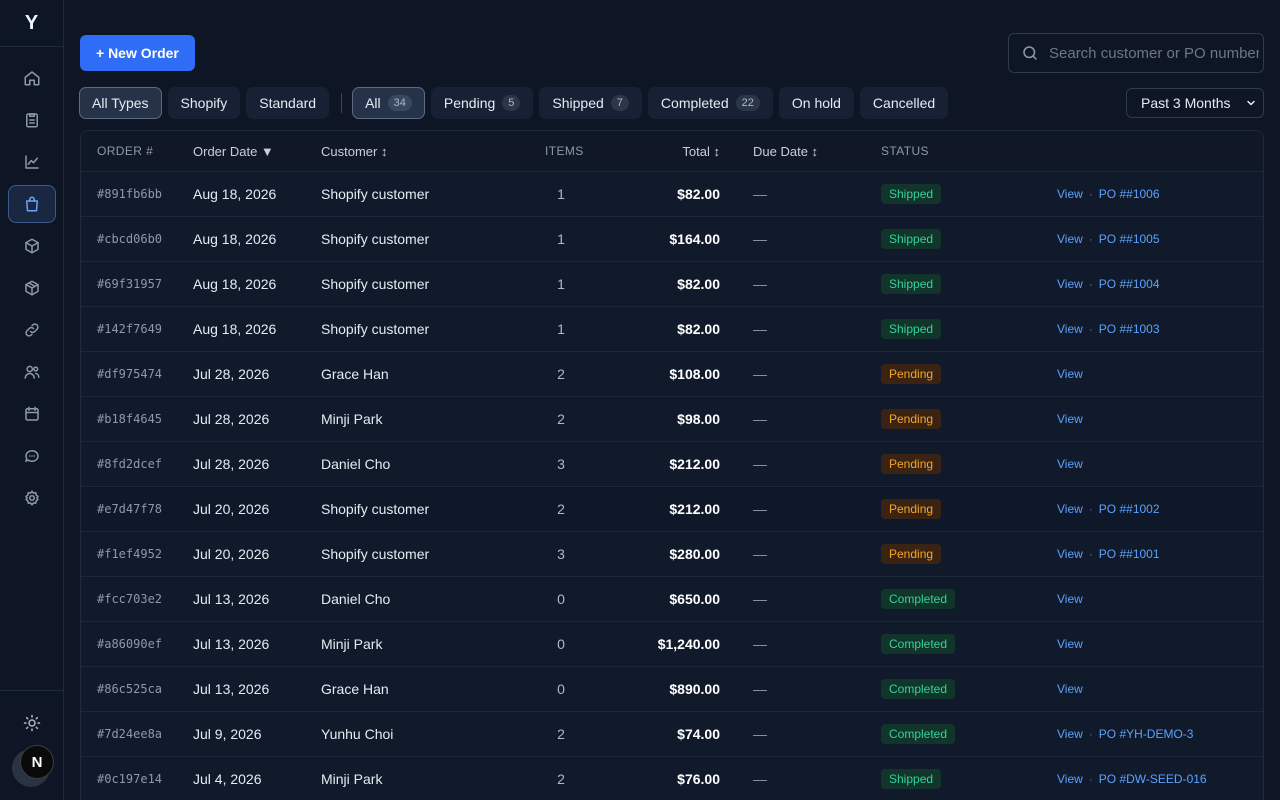  I want to click on row-actions: View, so click(1070, 464).